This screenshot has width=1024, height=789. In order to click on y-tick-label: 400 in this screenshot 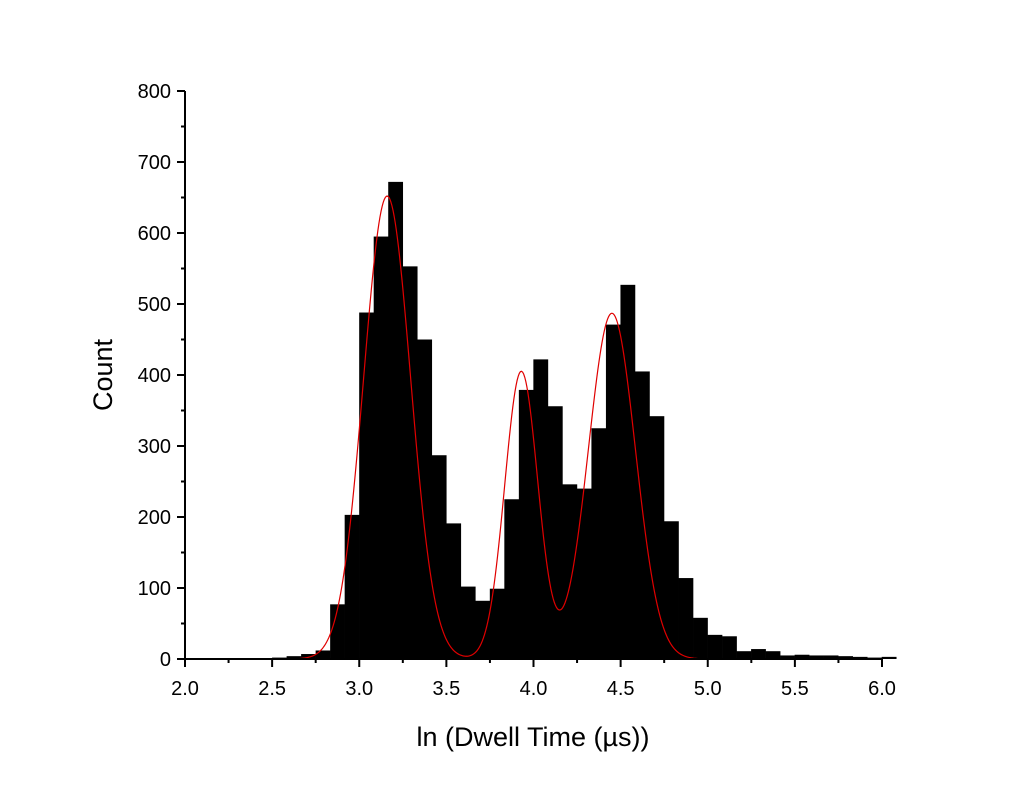, I will do `click(154, 376)`.